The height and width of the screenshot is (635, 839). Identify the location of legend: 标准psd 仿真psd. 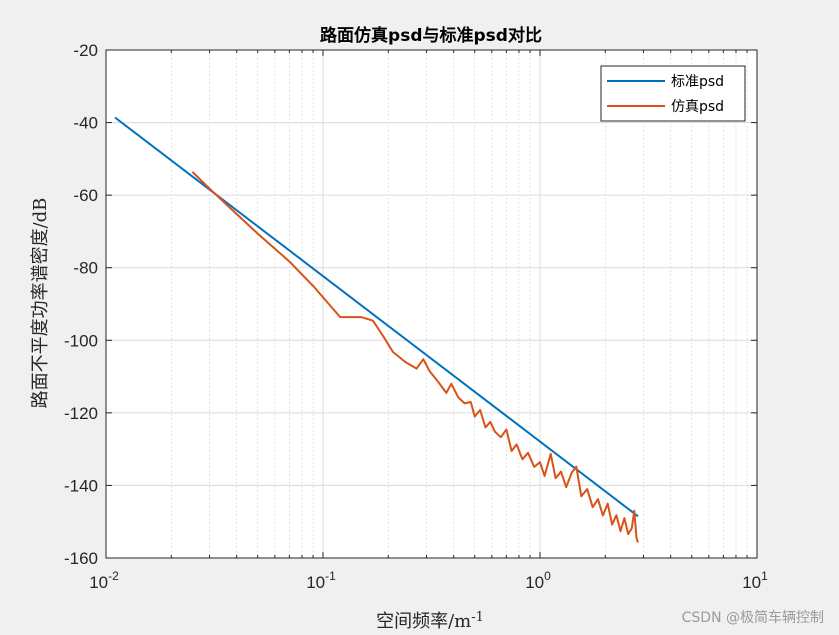
(673, 93).